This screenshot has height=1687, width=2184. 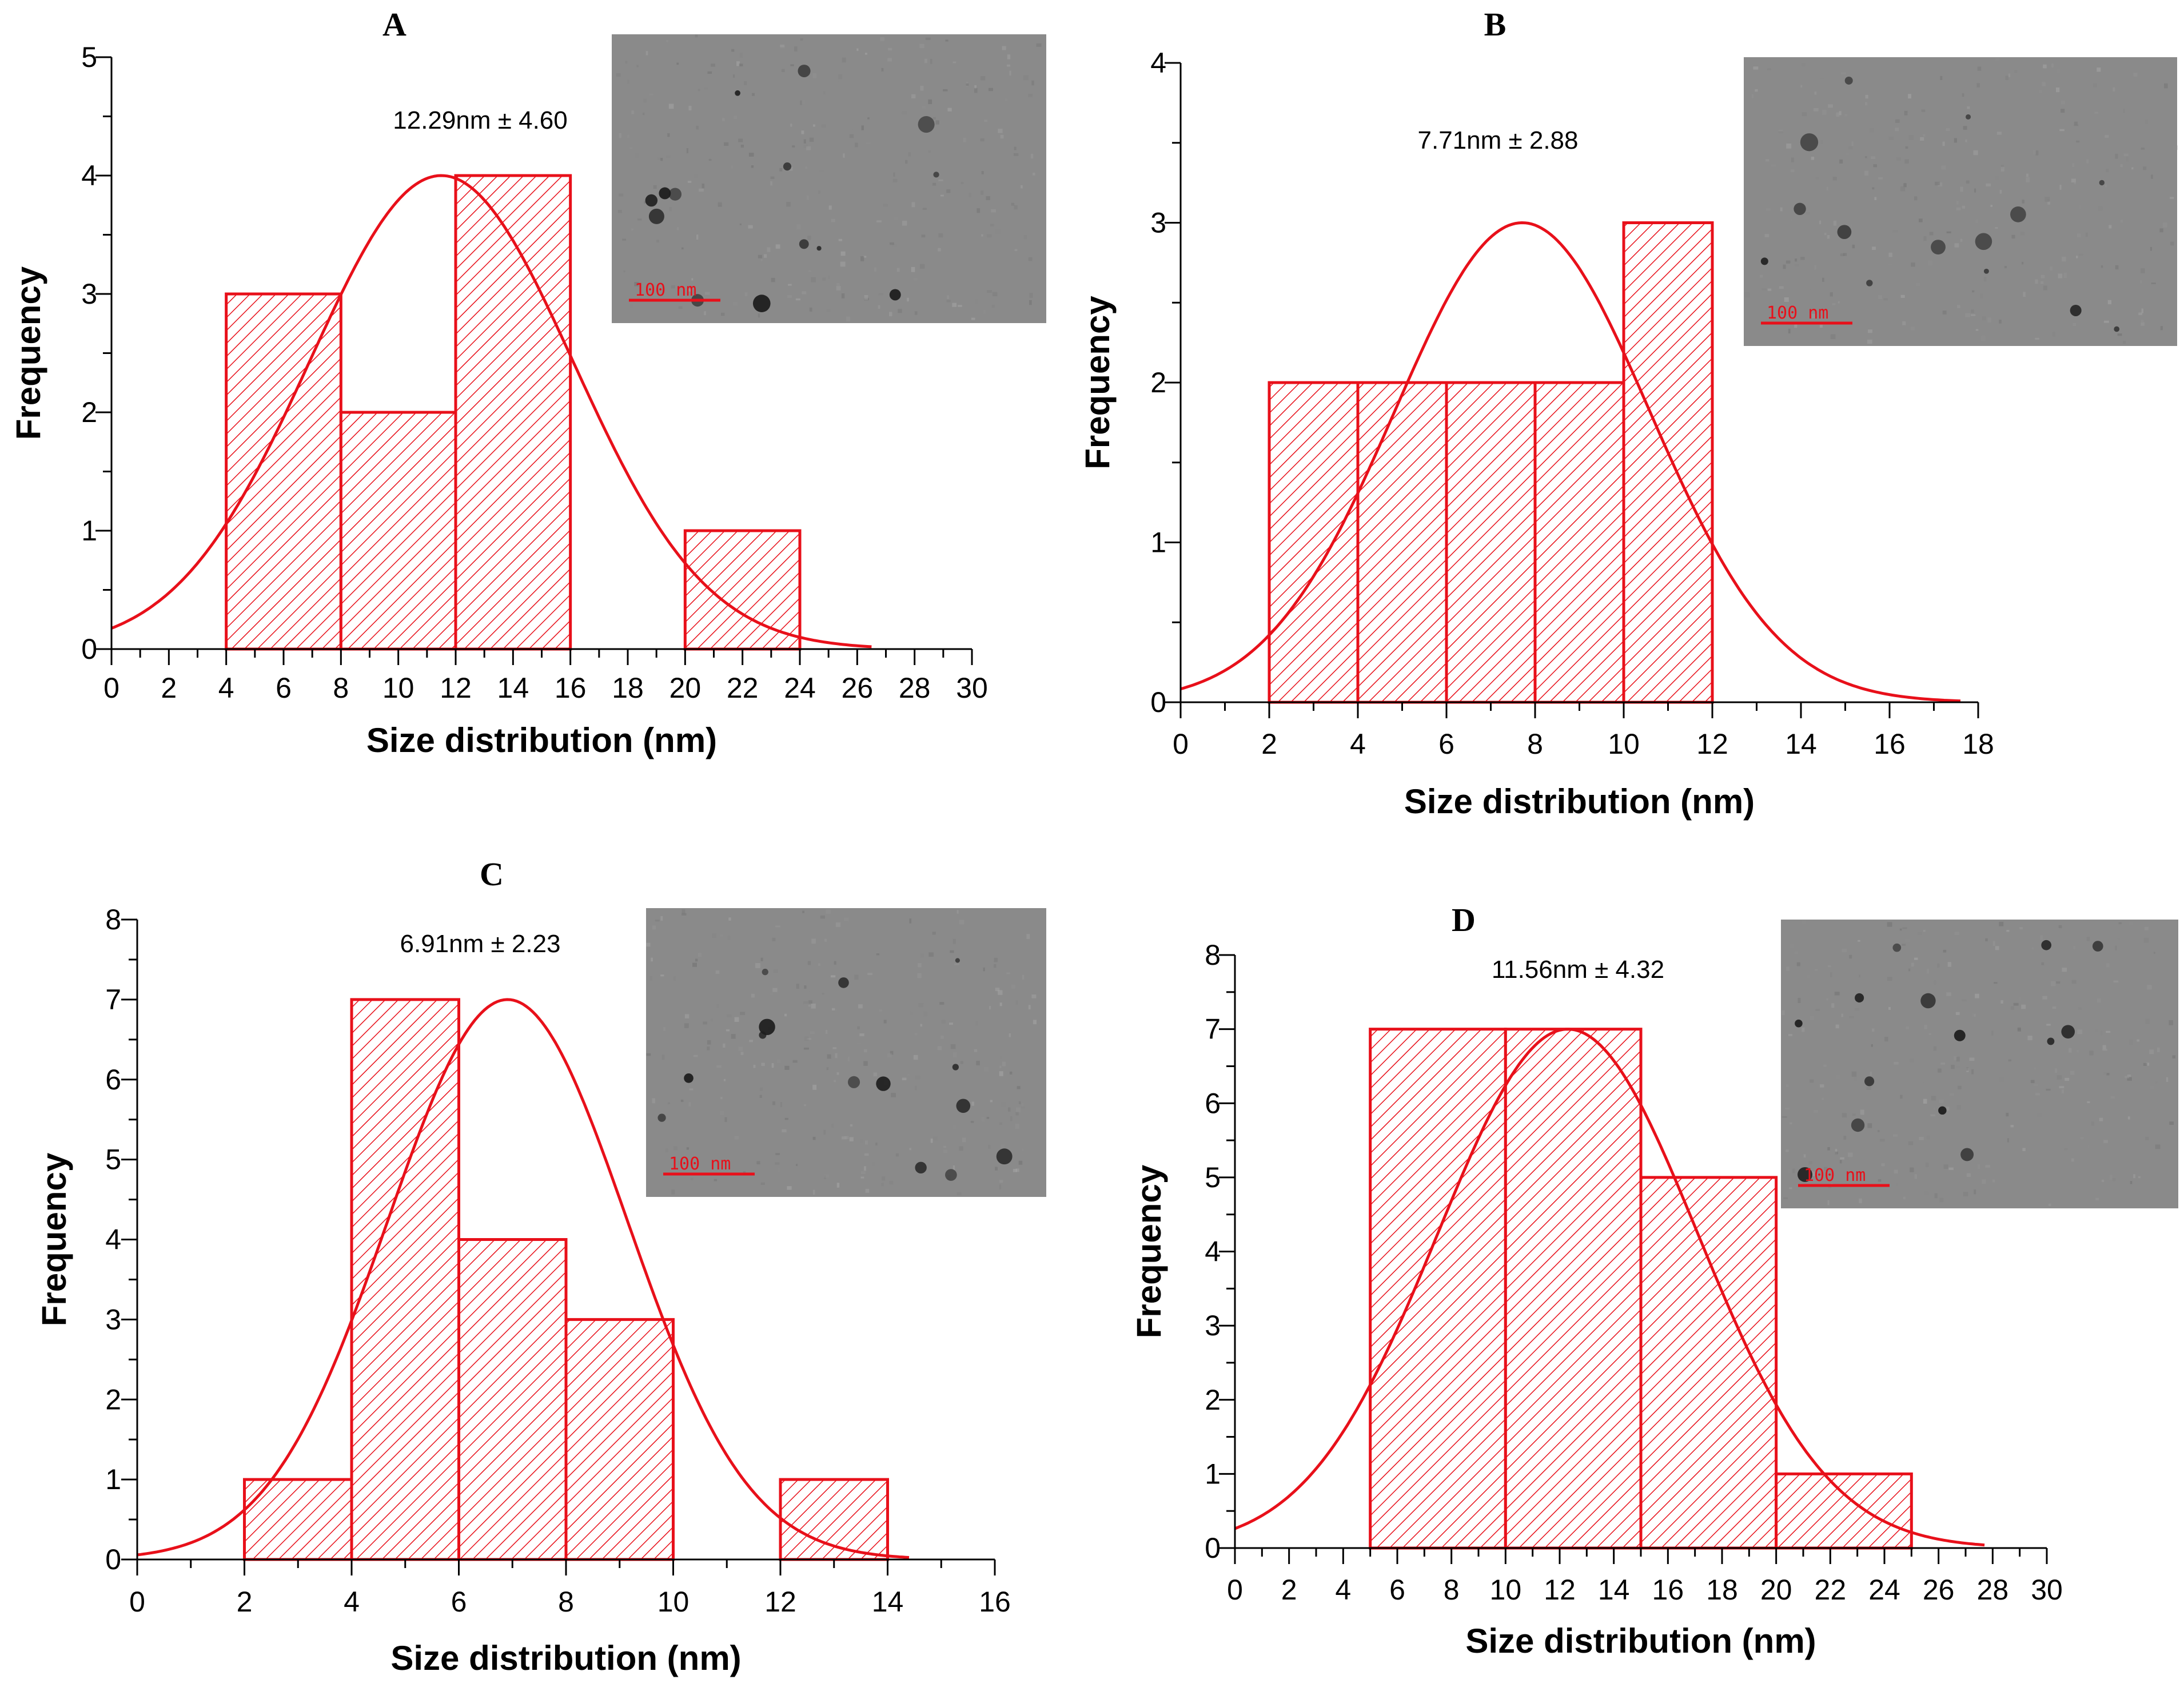 I want to click on panel-title: A, so click(x=394, y=24).